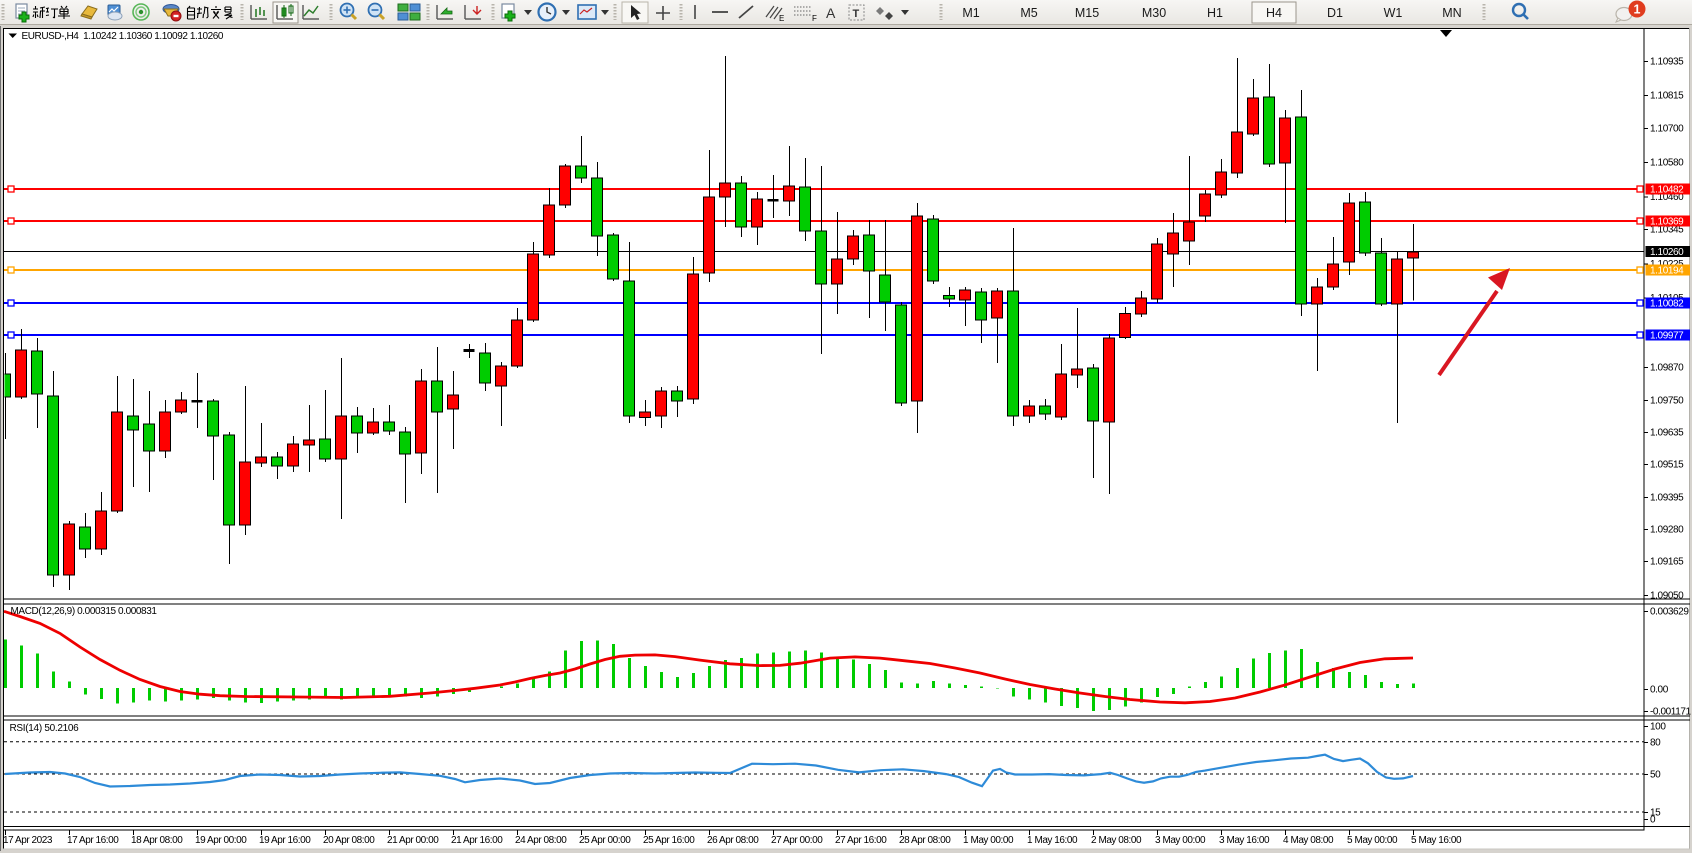 This screenshot has width=1692, height=853. What do you see at coordinates (1667, 62) in the screenshot?
I see `svg-text: 1.10935` at bounding box center [1667, 62].